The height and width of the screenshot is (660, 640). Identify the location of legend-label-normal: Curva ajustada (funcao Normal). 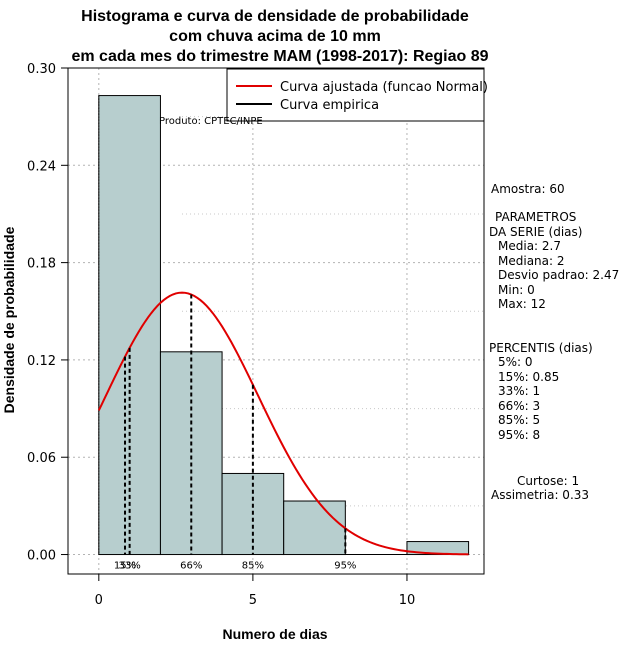
(384, 87).